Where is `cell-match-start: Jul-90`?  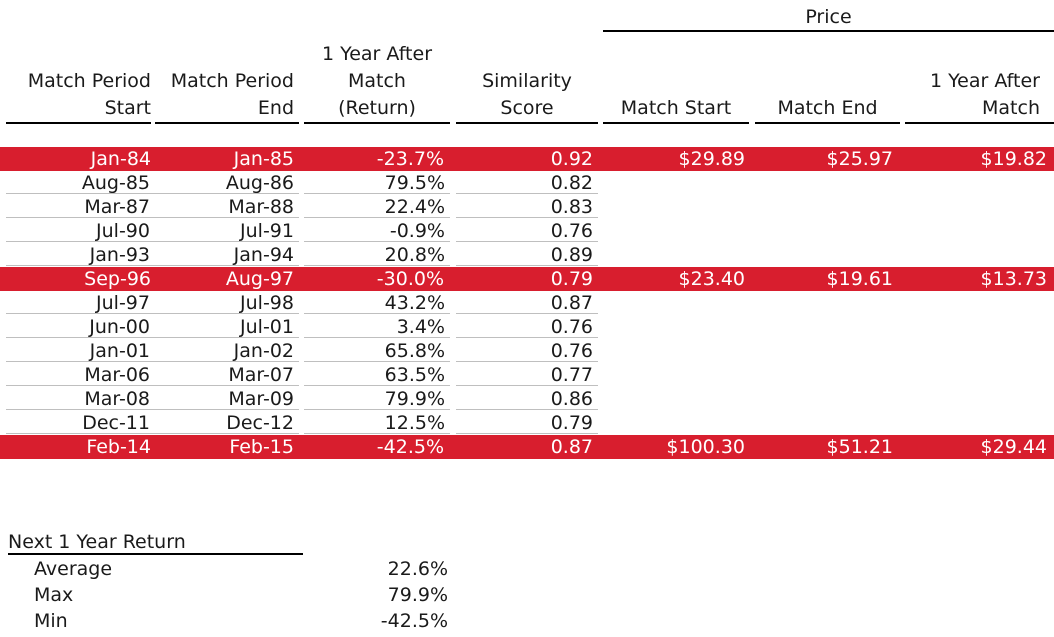 cell-match-start: Jul-90 is located at coordinates (80, 230).